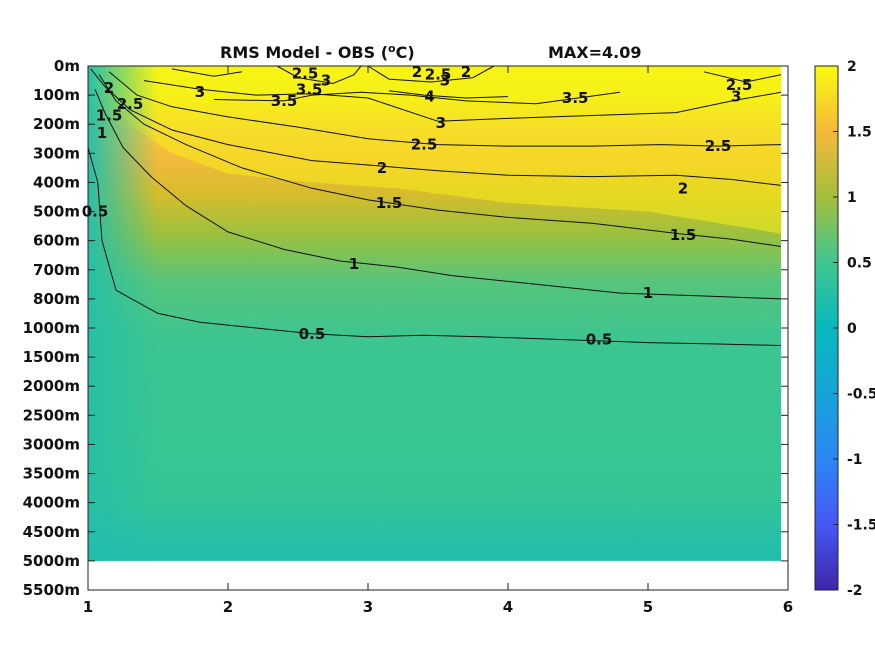 Image resolution: width=875 pixels, height=656 pixels. I want to click on colorbar-tick-label: -2, so click(855, 591).